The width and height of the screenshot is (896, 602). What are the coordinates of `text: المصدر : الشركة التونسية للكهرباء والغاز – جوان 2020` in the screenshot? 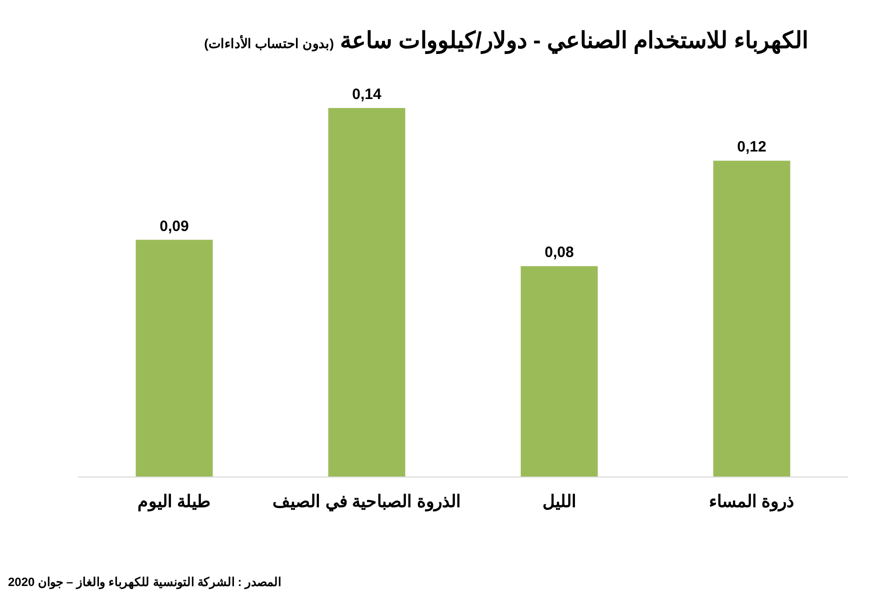 It's located at (145, 582).